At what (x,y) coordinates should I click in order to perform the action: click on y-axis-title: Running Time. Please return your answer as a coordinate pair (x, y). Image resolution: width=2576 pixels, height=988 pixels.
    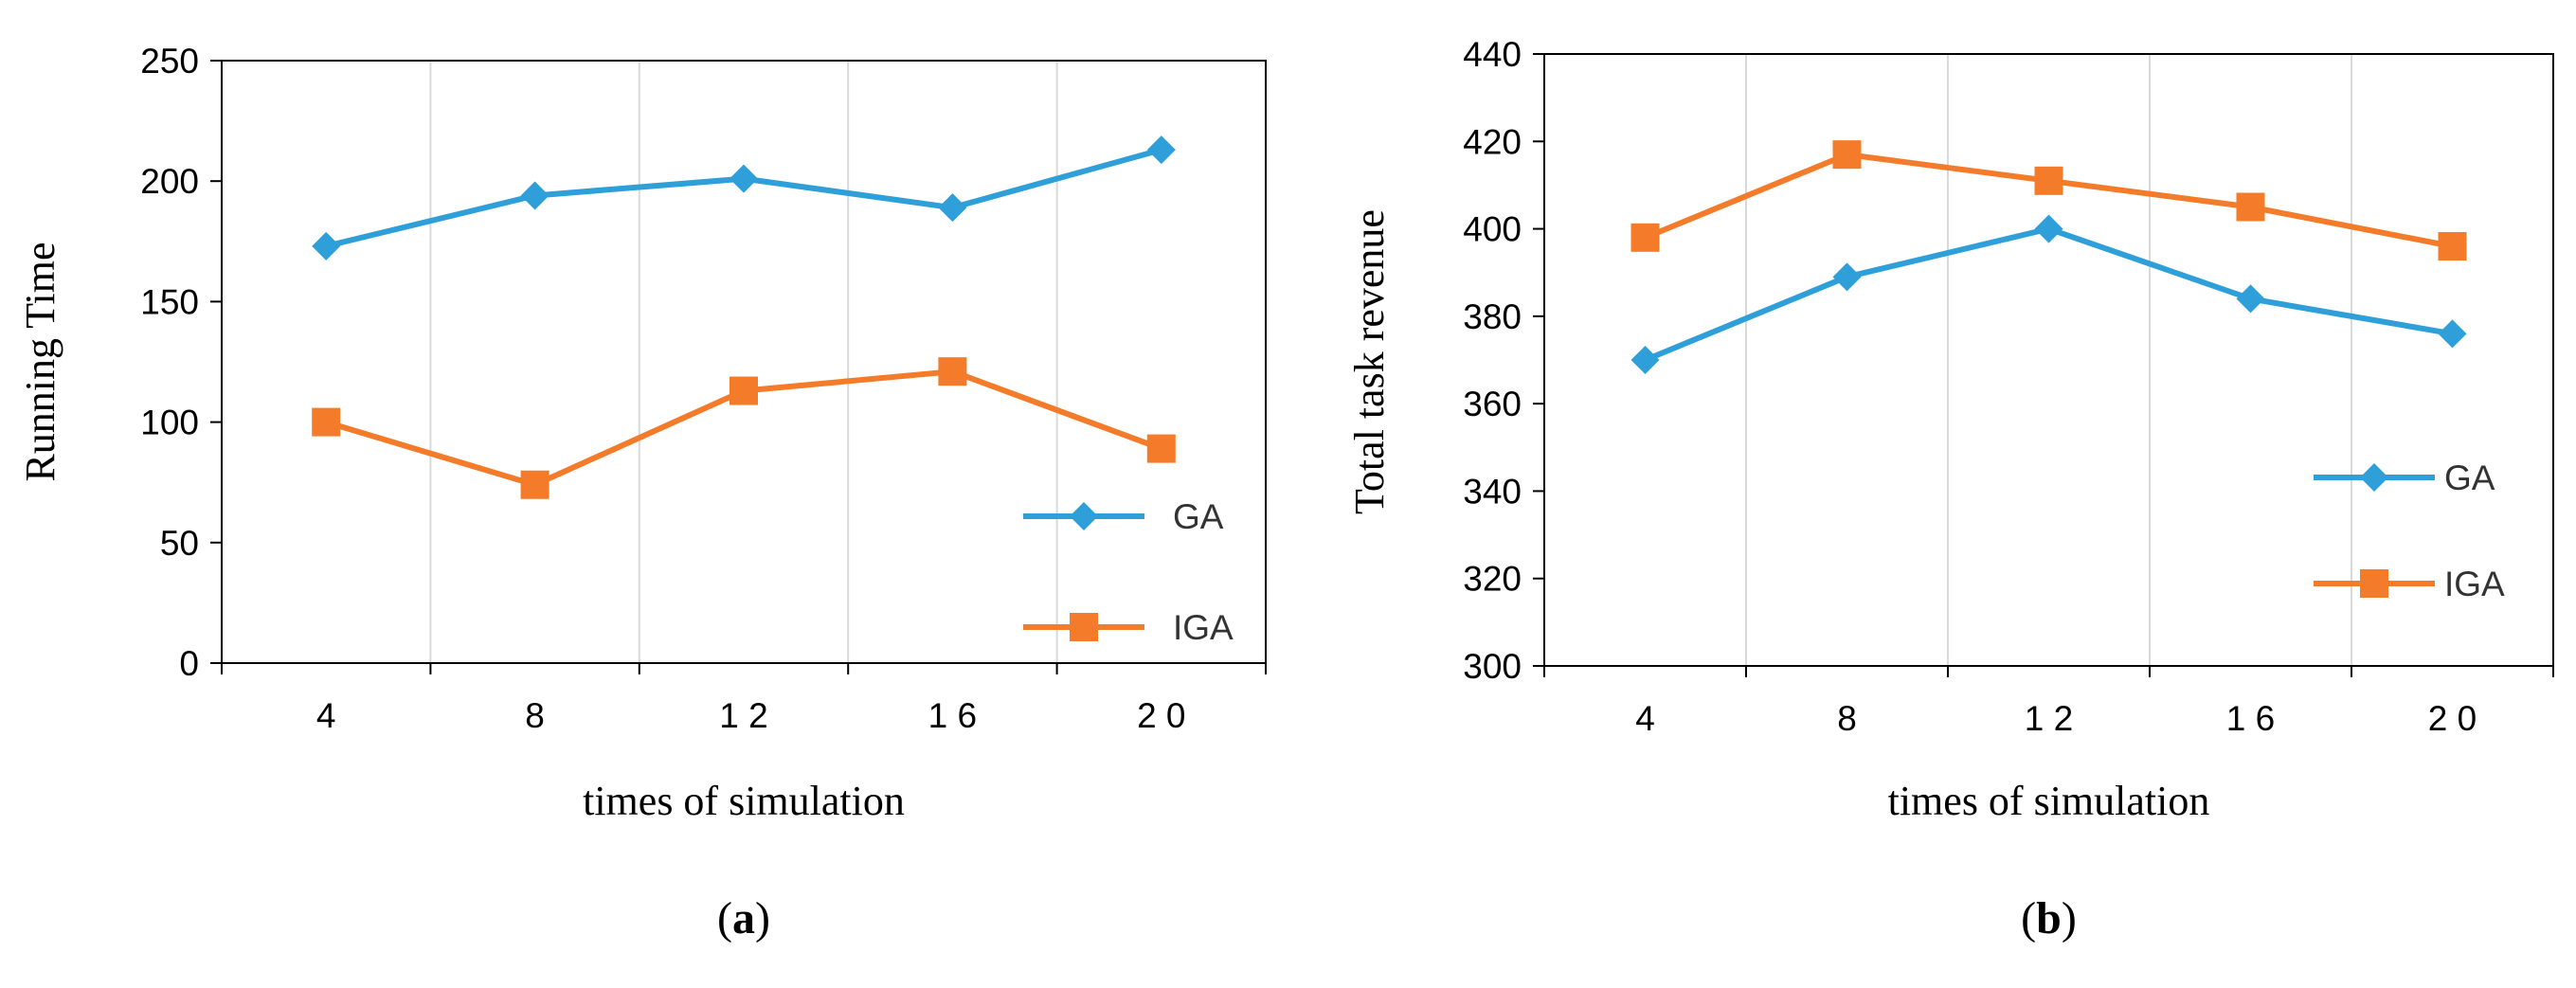
    Looking at the image, I should click on (40, 361).